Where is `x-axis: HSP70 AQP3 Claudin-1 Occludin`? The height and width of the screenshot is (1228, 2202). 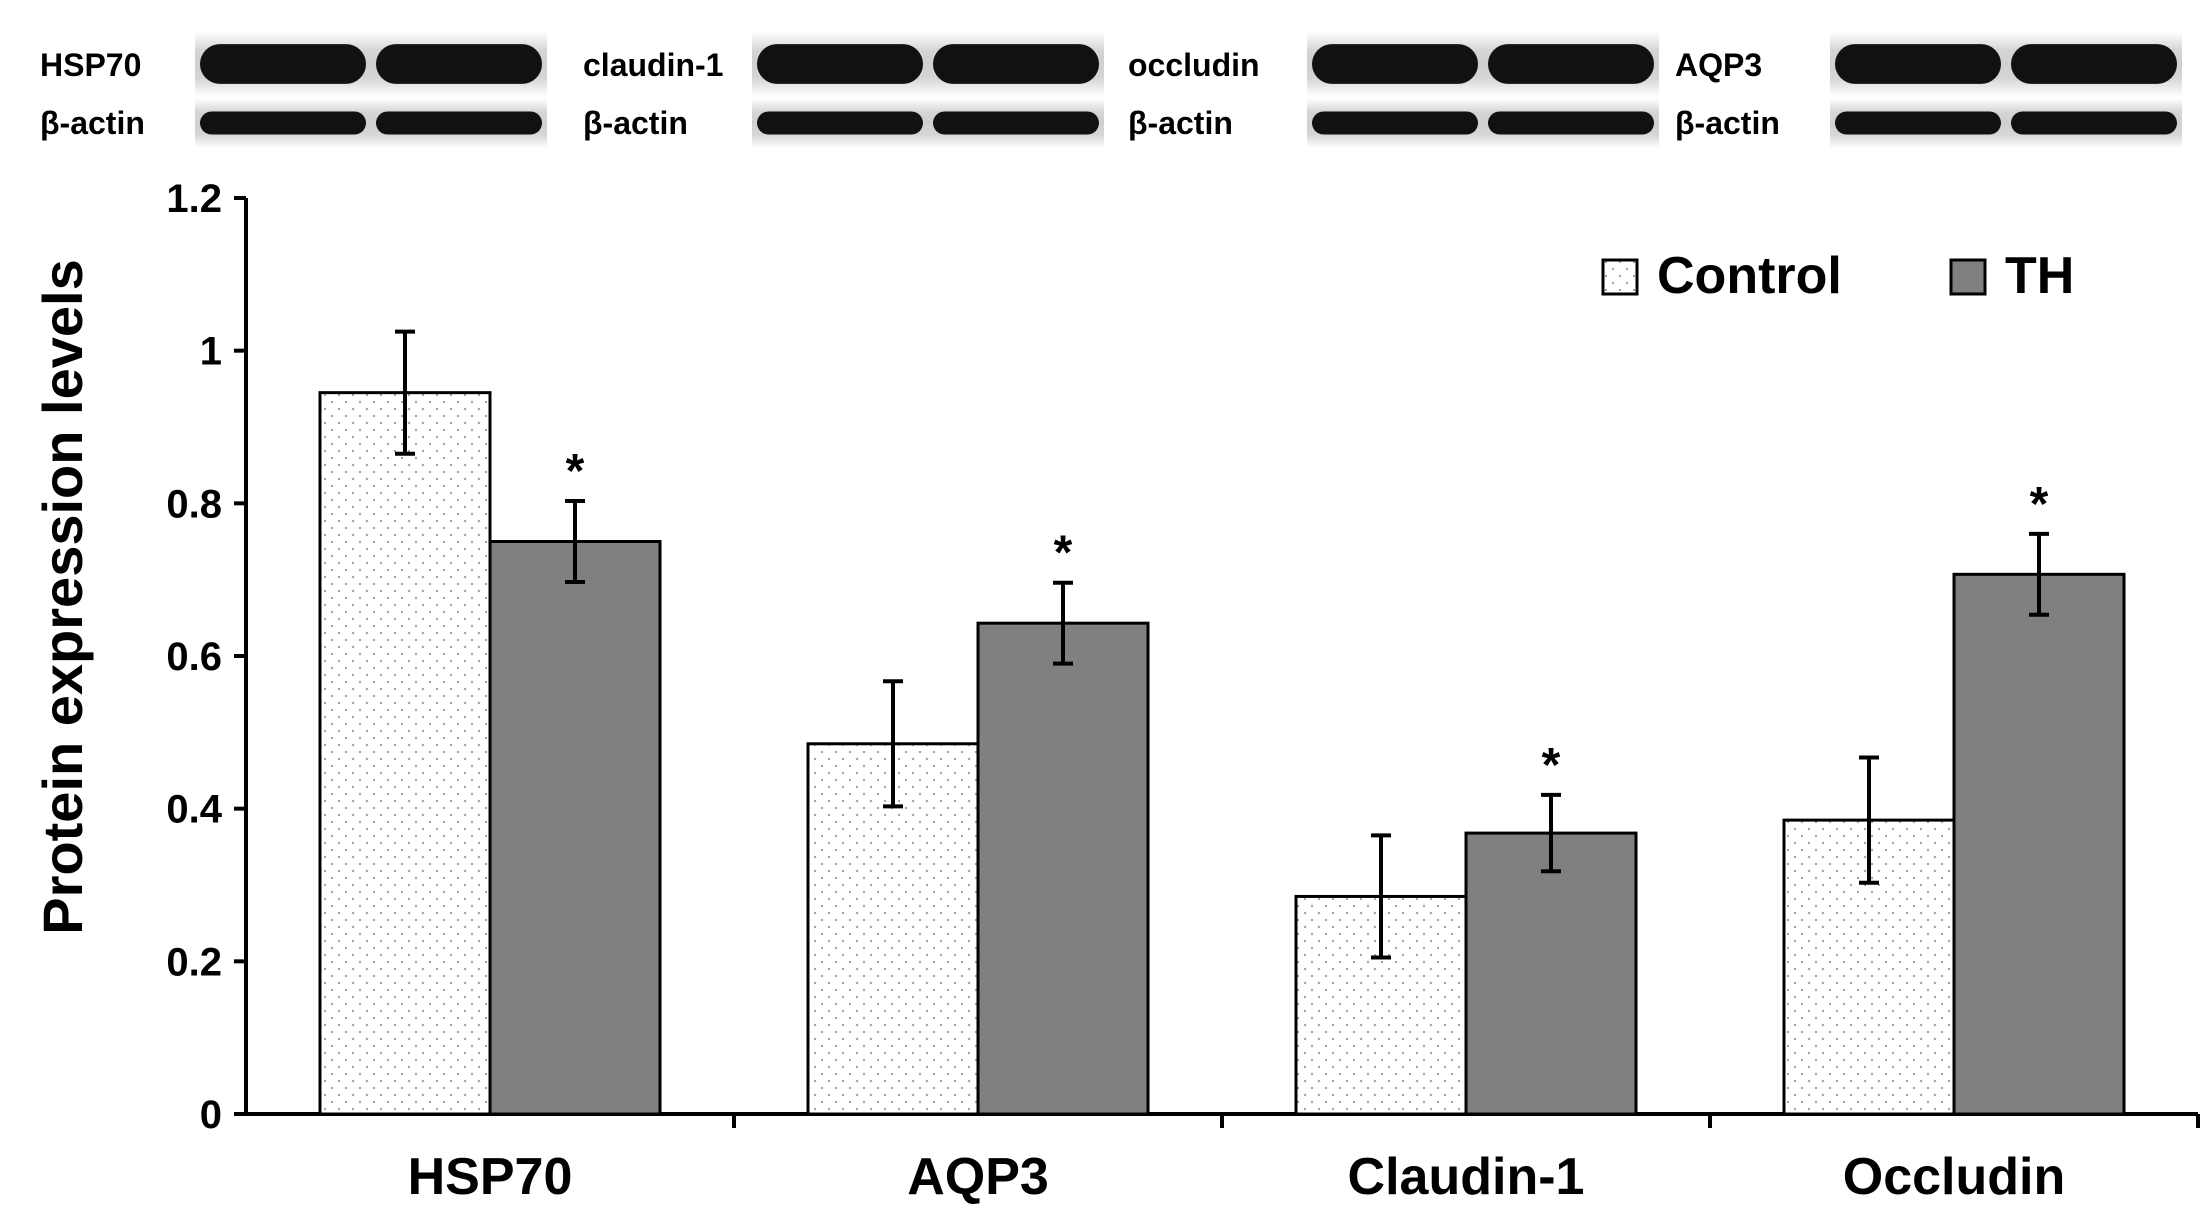
x-axis: HSP70 AQP3 Claudin-1 Occludin is located at coordinates (1223, 1159).